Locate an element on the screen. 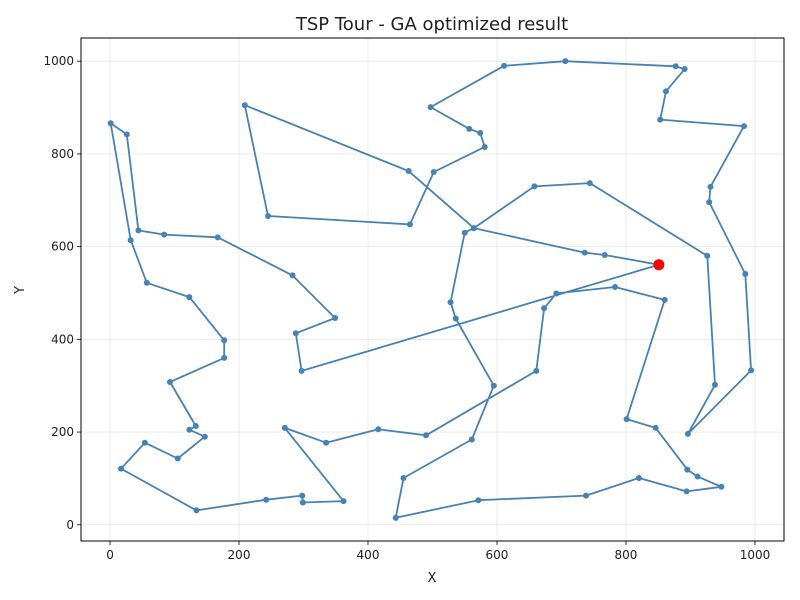  x-tick-label: 600 is located at coordinates (497, 555).